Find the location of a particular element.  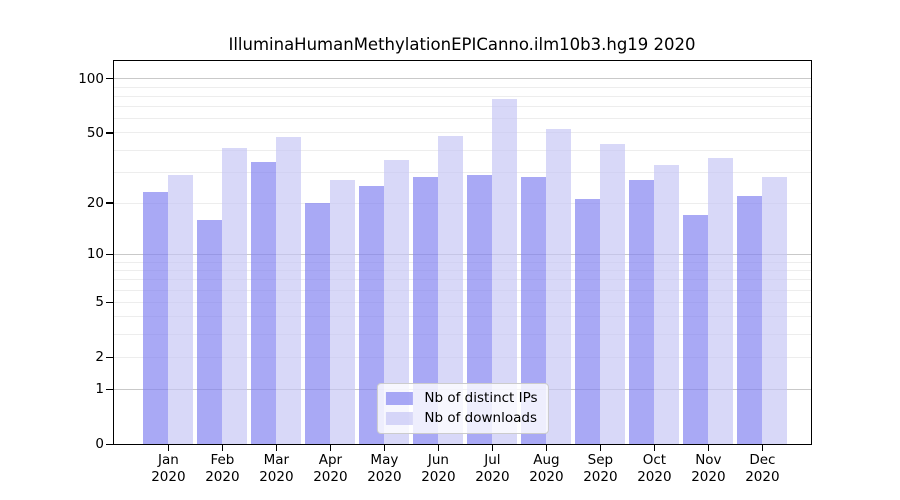

bar-apr-downloads is located at coordinates (342, 311).